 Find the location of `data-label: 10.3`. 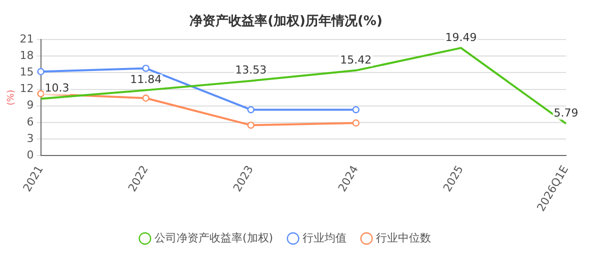

data-label: 10.3 is located at coordinates (57, 88).